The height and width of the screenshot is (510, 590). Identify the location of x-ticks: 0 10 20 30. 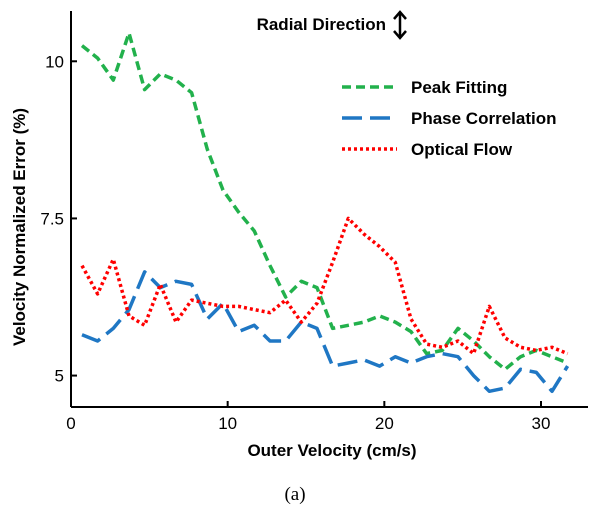
(308, 417).